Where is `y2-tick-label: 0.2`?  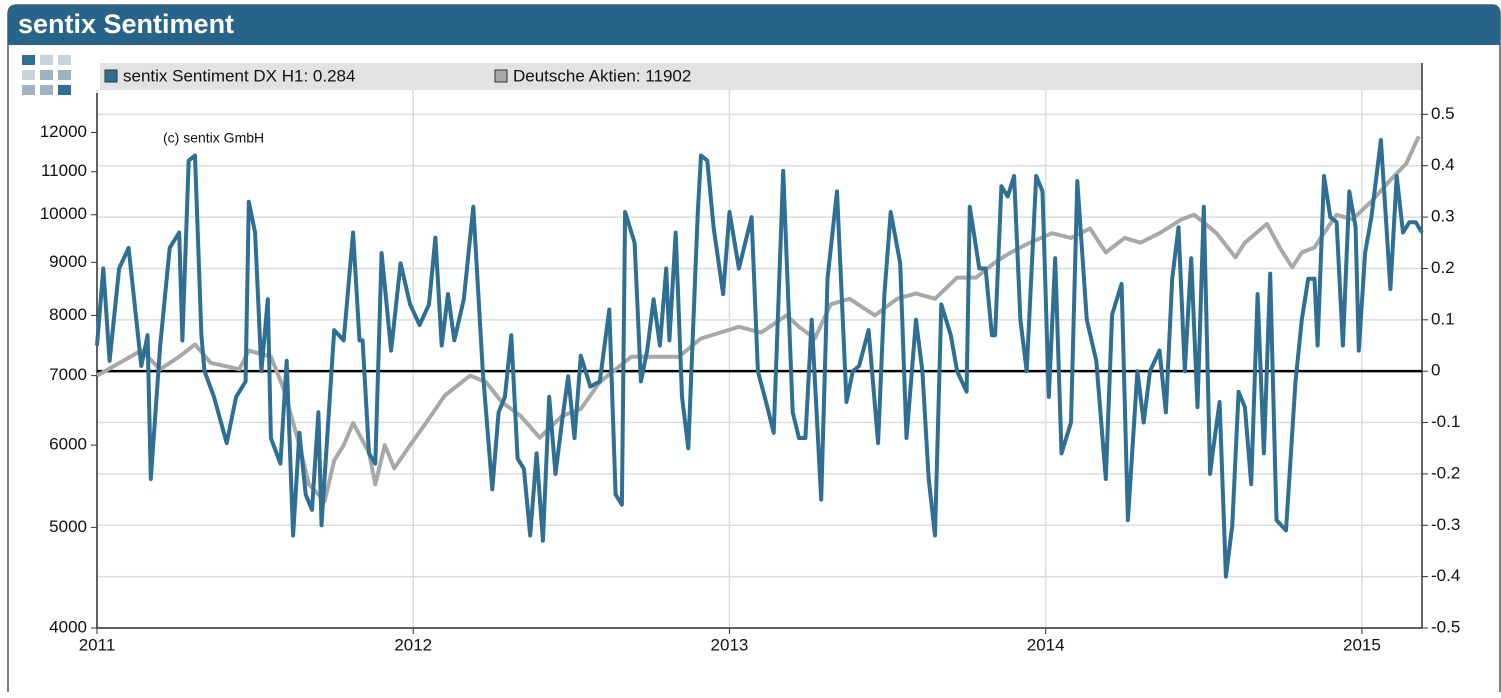 y2-tick-label: 0.2 is located at coordinates (1443, 267).